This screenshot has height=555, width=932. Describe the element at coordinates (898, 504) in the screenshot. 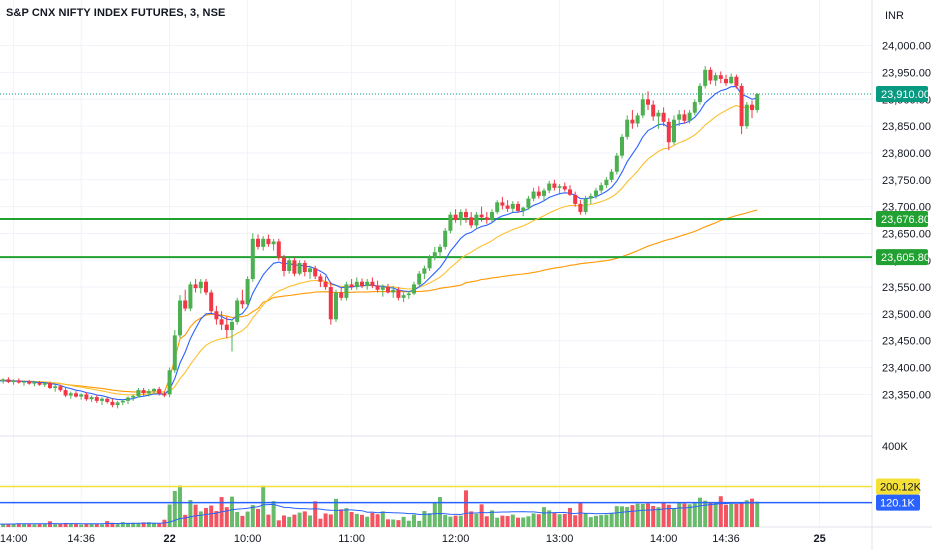

I see `volume-label-text: 120.1K` at that location.